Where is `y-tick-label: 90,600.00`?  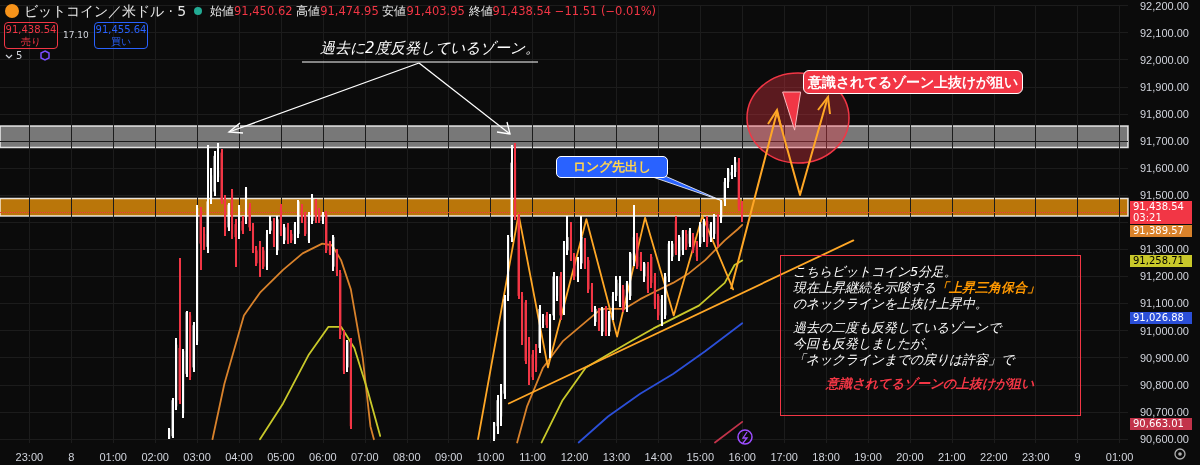
y-tick-label: 90,600.00 is located at coordinates (1164, 438).